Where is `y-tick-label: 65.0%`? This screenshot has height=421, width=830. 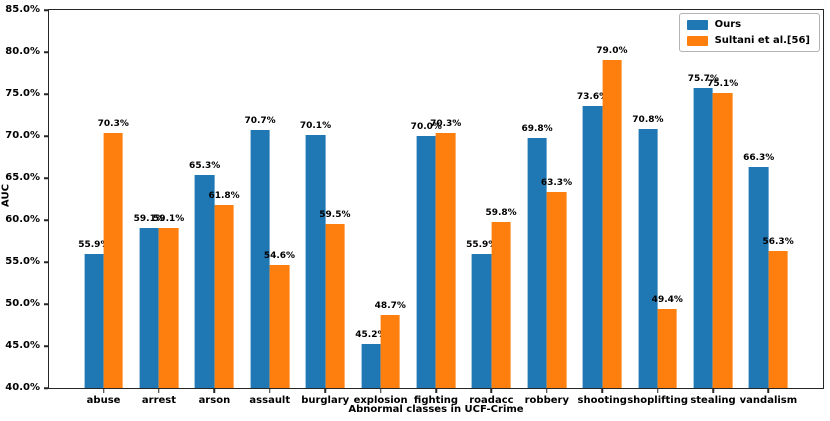 y-tick-label: 65.0% is located at coordinates (22, 177).